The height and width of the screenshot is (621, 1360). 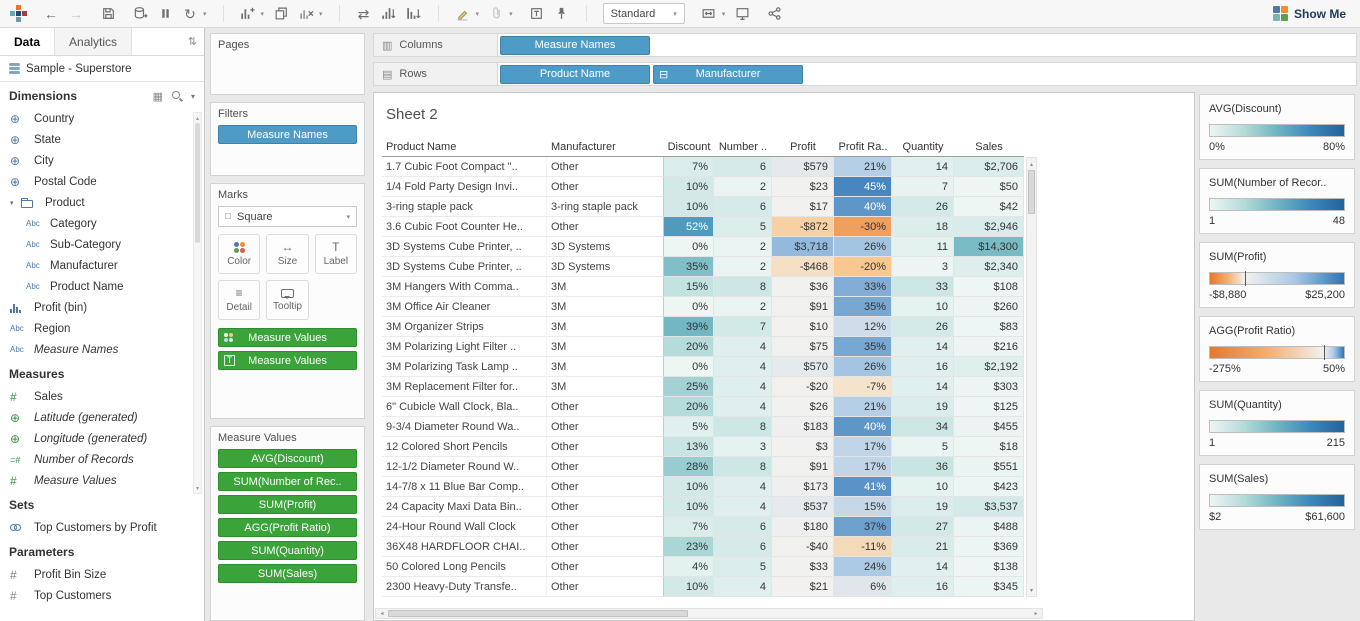 What do you see at coordinates (287, 550) in the screenshot?
I see `pill-sum-quantity: SUM(Quantity)` at bounding box center [287, 550].